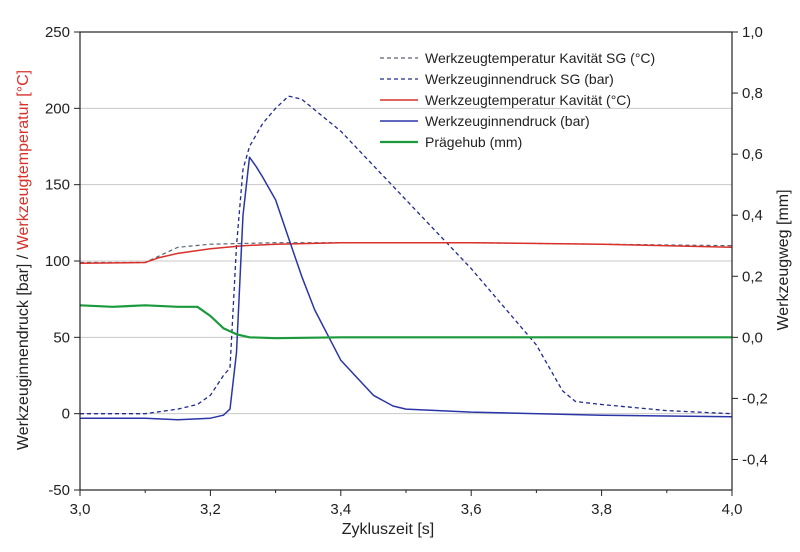 This screenshot has height=552, width=800. I want to click on legend-label-4: Prägehub (mm), so click(473, 142).